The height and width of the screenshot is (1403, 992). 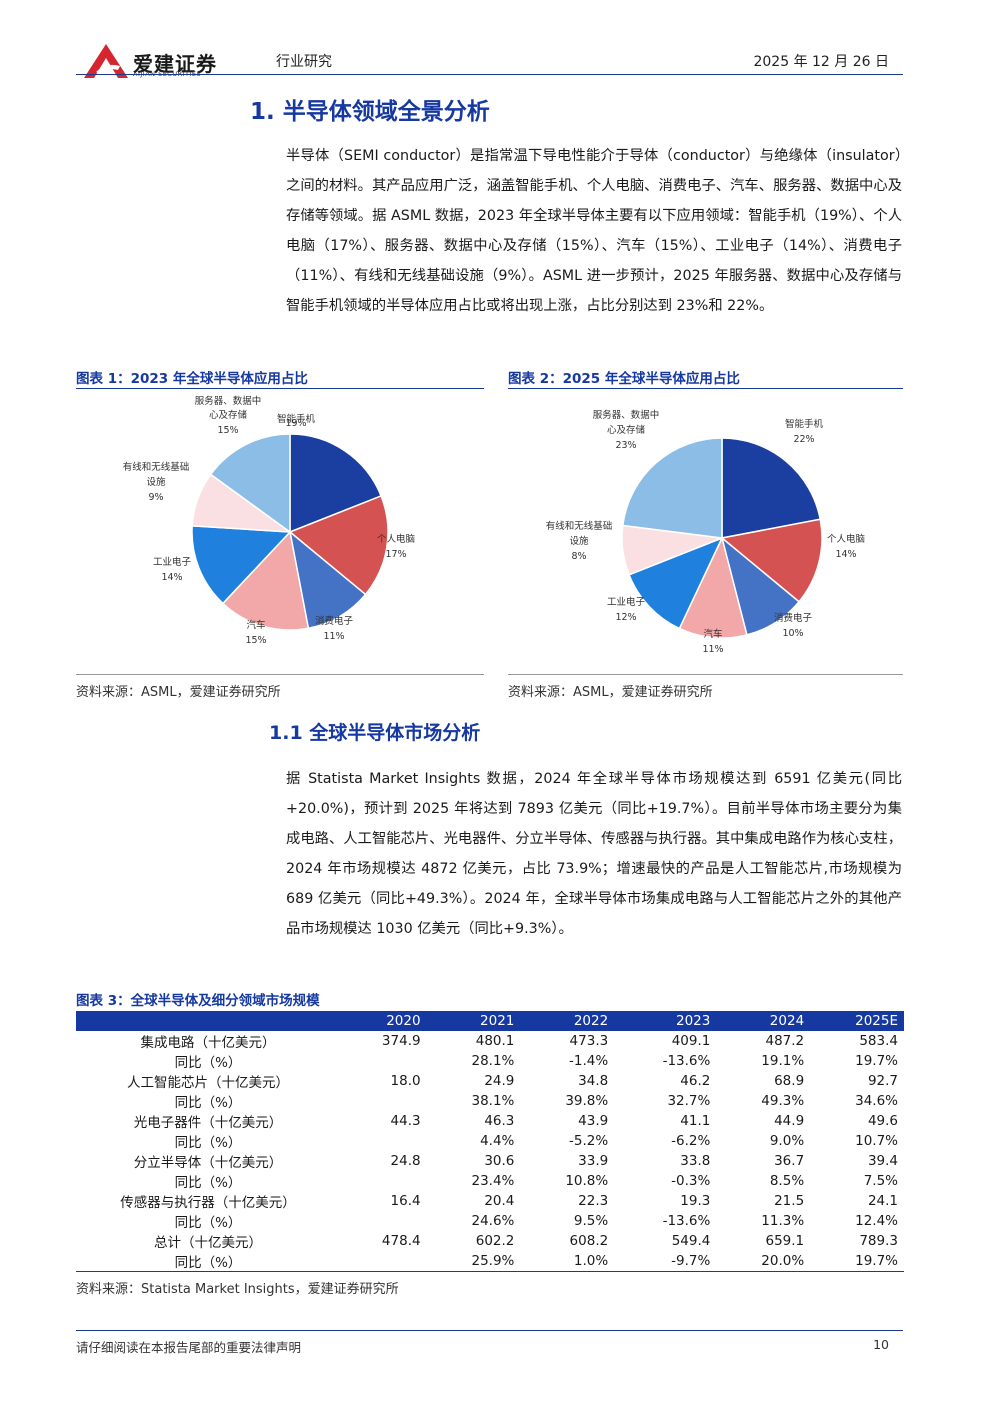 What do you see at coordinates (691, 1241) in the screenshot?
I see `table-cell: 549.4` at bounding box center [691, 1241].